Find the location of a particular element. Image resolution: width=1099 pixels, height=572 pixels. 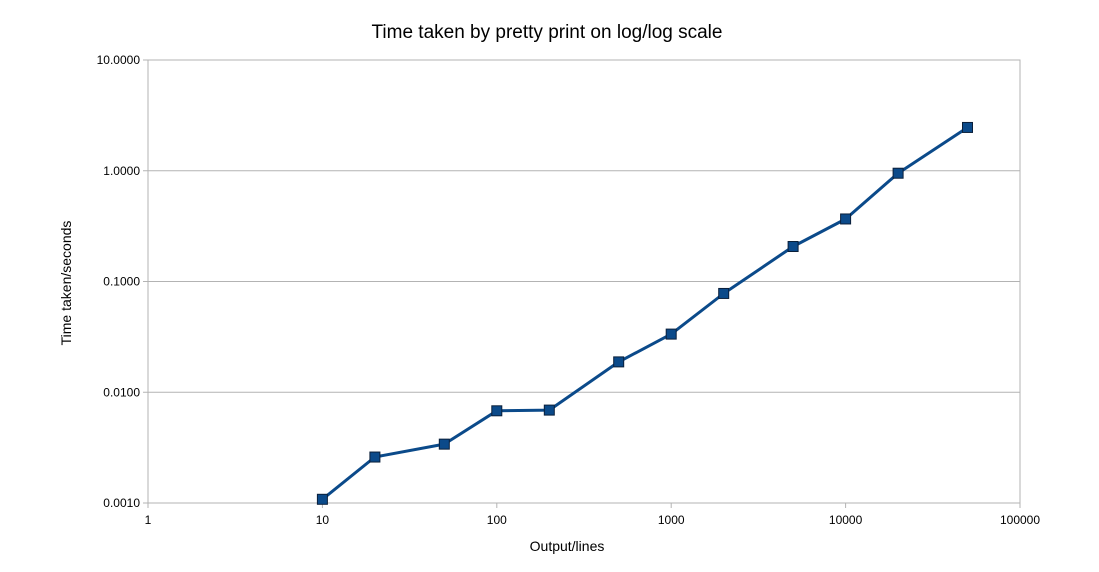

x-tick-label: 100 is located at coordinates (497, 520).